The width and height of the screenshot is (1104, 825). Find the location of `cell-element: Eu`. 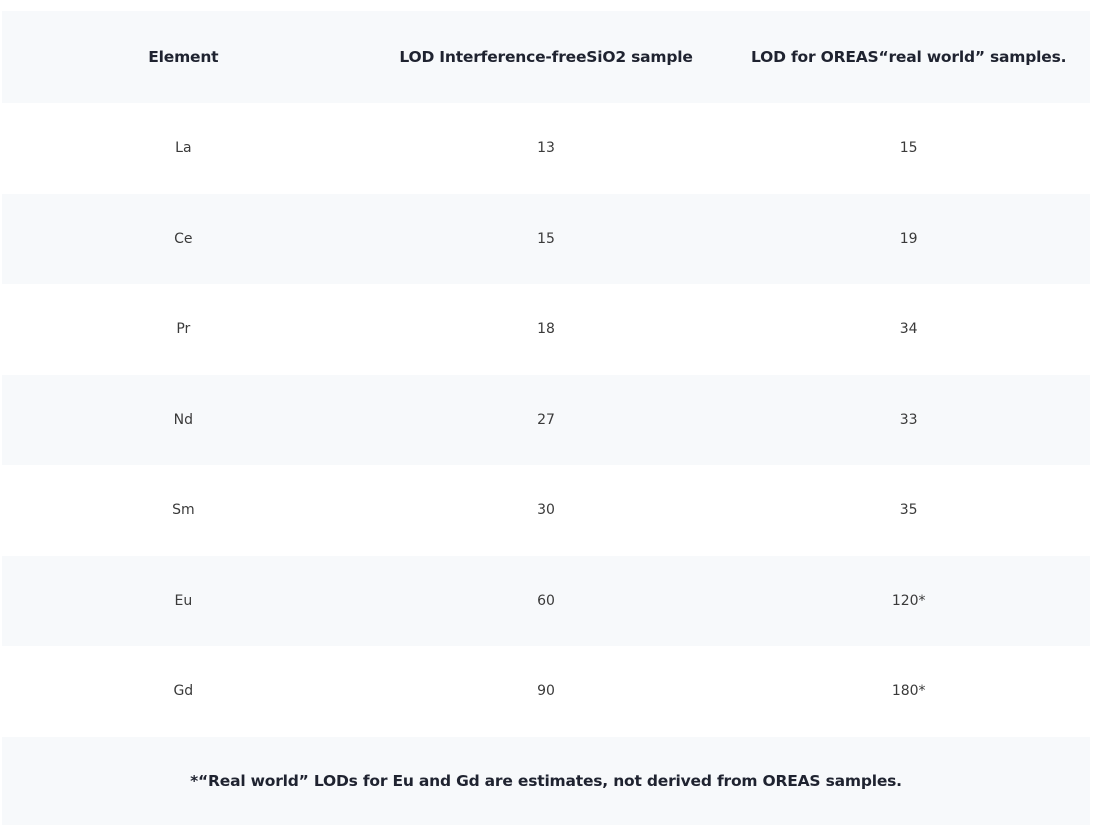

cell-element: Eu is located at coordinates (183, 600).